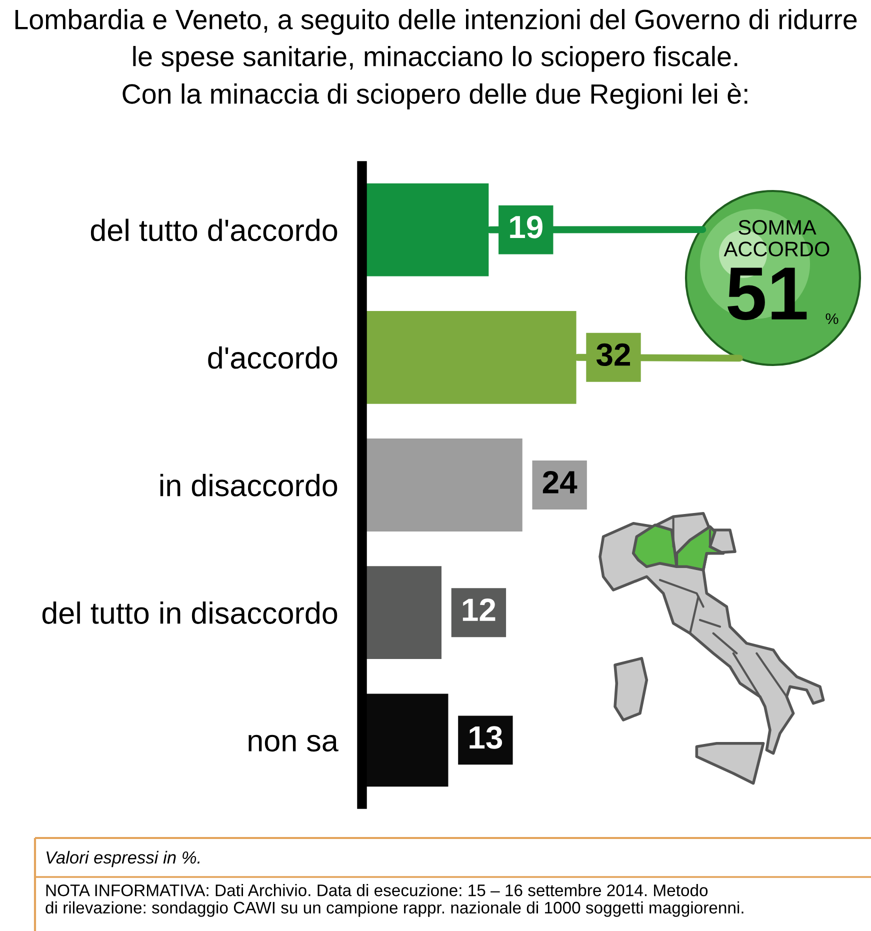 The image size is (871, 931). Describe the element at coordinates (613, 354) in the screenshot. I see `data-label: 32` at that location.